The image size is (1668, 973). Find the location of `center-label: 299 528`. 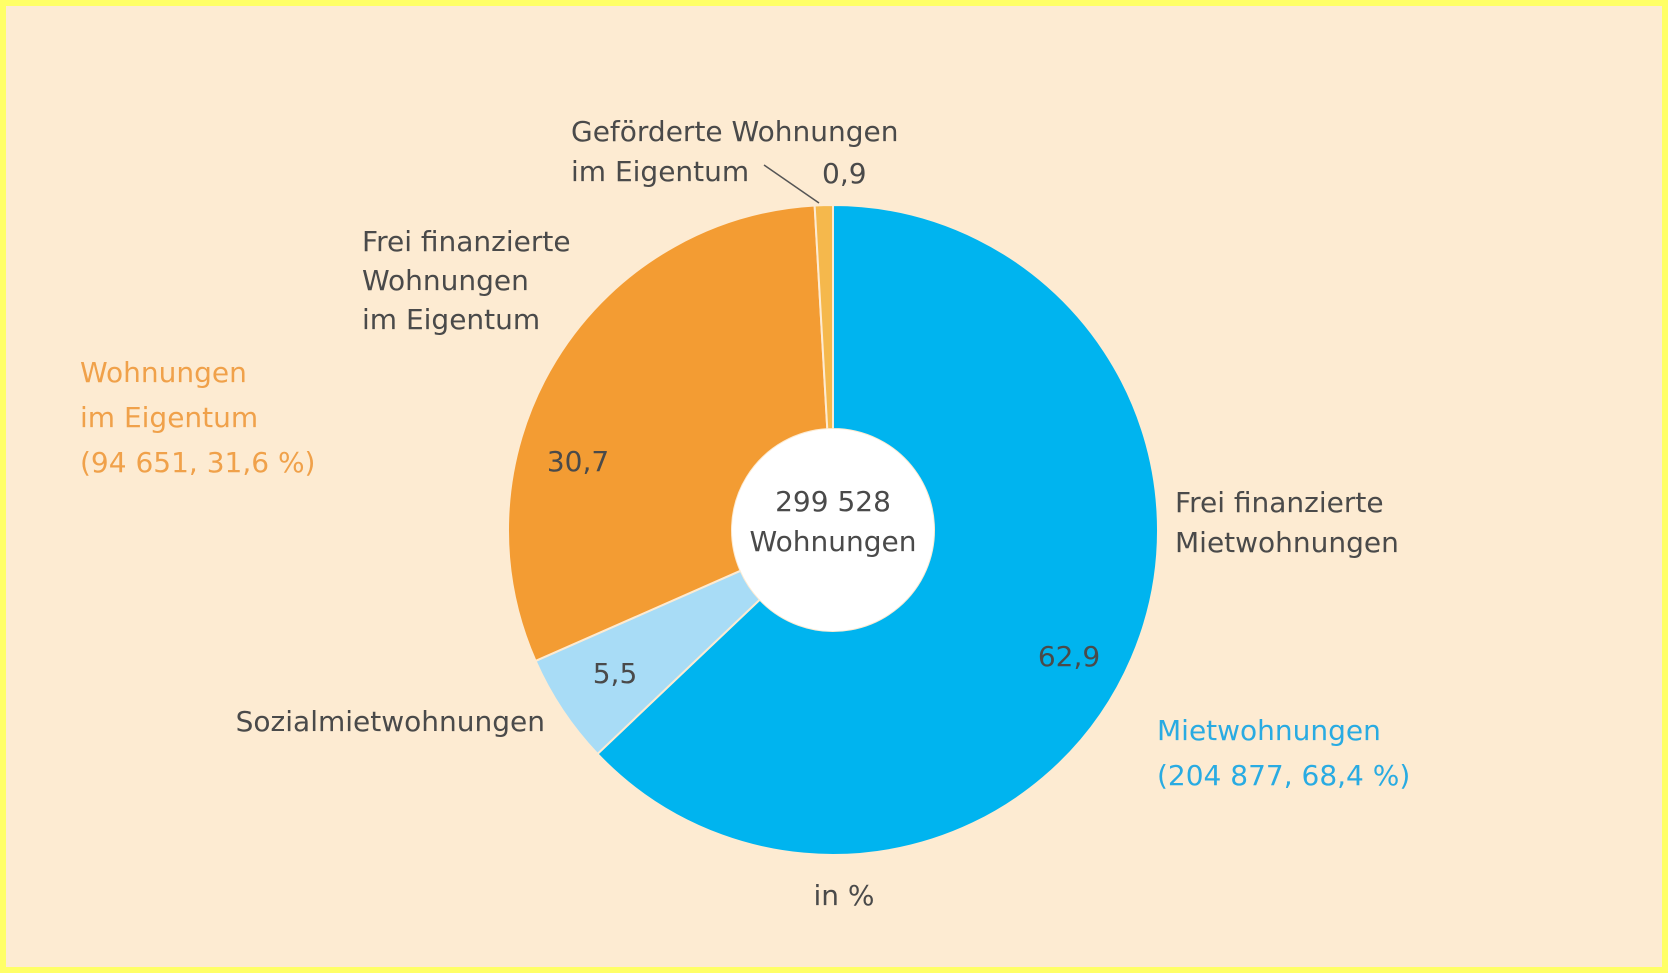

center-label: 299 528 is located at coordinates (833, 501).